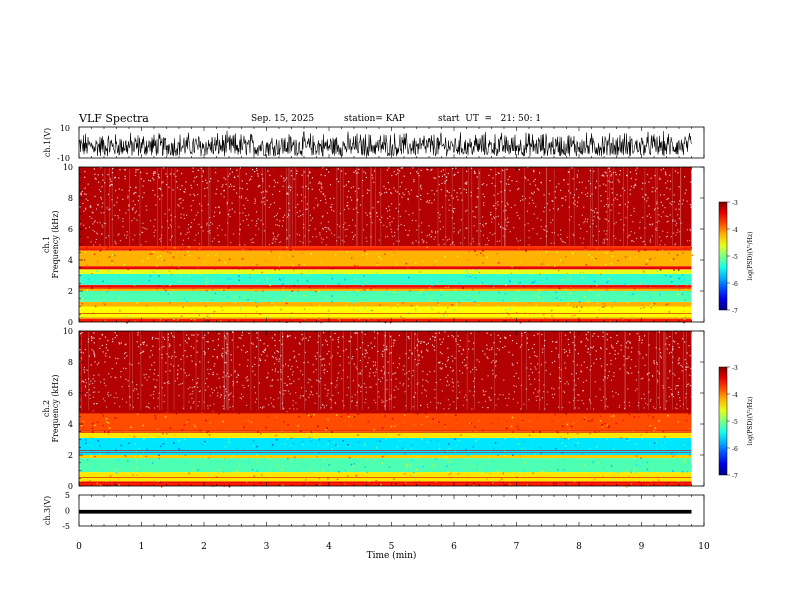  Describe the element at coordinates (47, 510) in the screenshot. I see `ch3-waveform-ylabel: ch.3(V)` at that location.